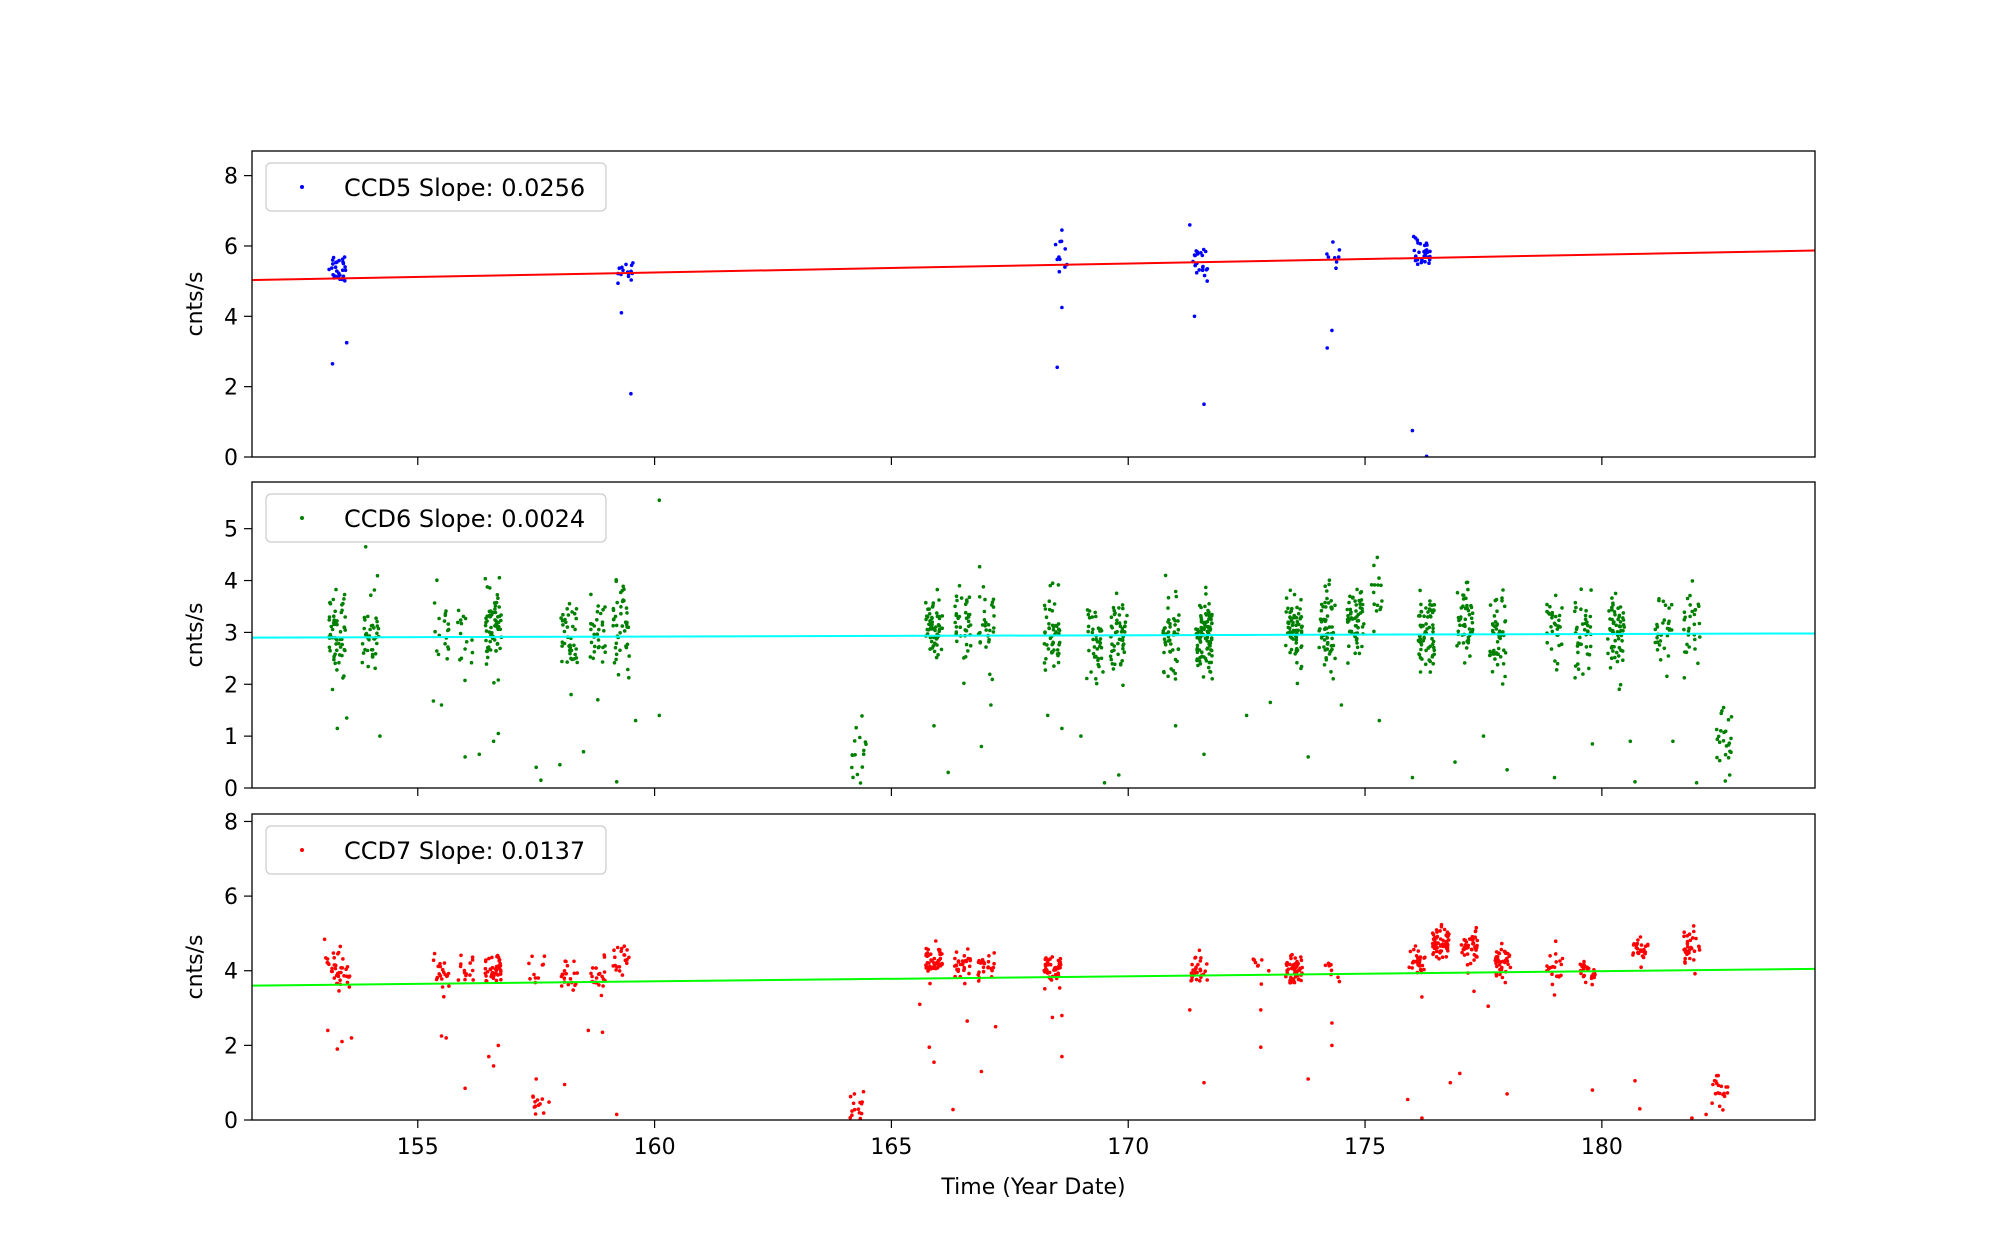  I want to click on y-tick-label: 8, so click(231, 822).